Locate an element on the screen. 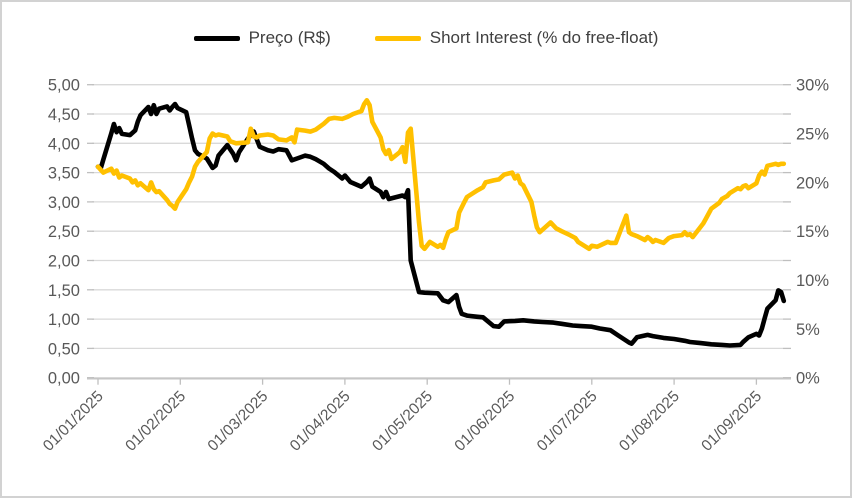 The height and width of the screenshot is (498, 852). x-axis-label: 01/02/2025 is located at coordinates (155, 421).